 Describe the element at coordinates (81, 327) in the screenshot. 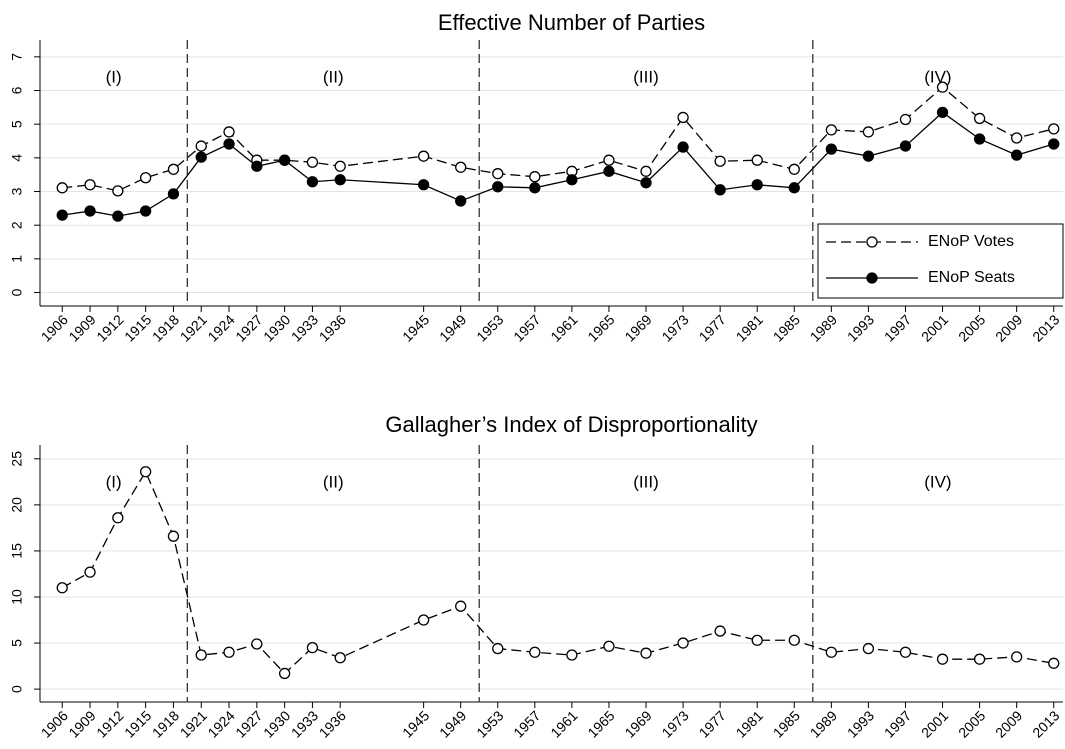

I see `x-tick-label: 1909` at that location.